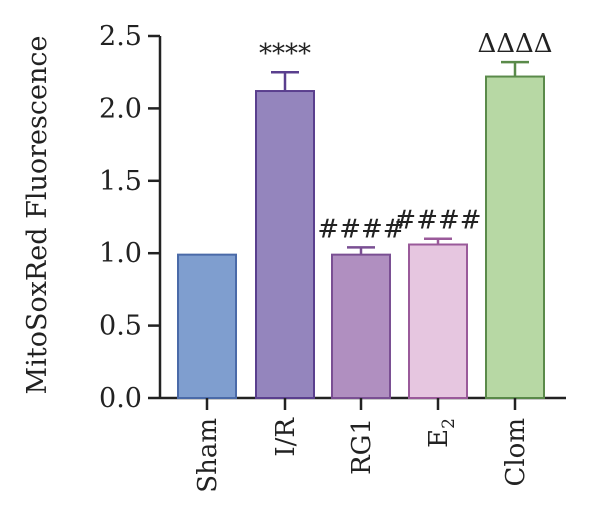 This screenshot has width=600, height=527. I want to click on y-tick-label: 1.0, so click(120, 253).